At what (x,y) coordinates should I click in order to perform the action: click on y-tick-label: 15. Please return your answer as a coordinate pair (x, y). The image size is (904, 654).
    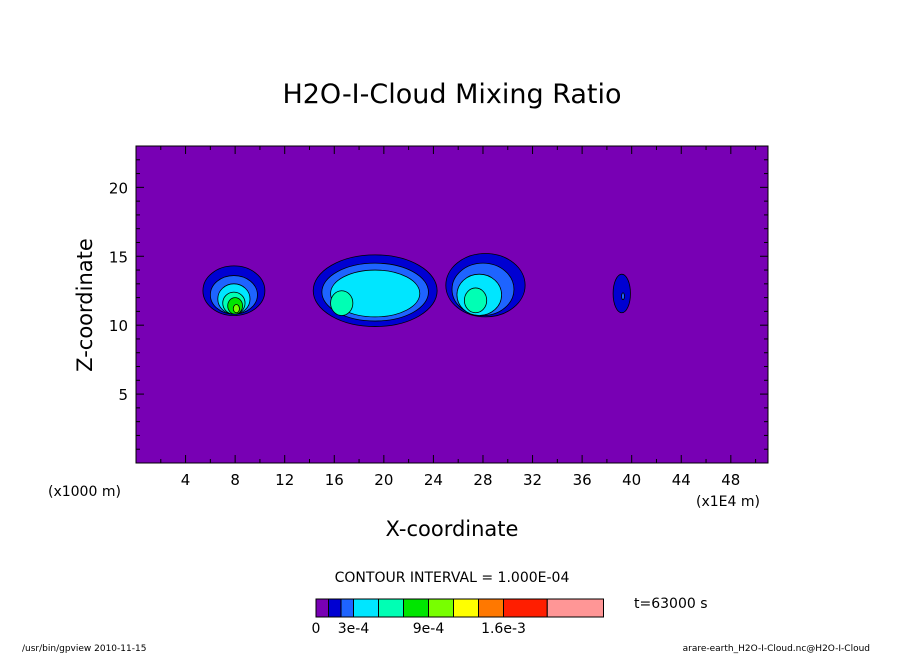
    Looking at the image, I should click on (118, 257).